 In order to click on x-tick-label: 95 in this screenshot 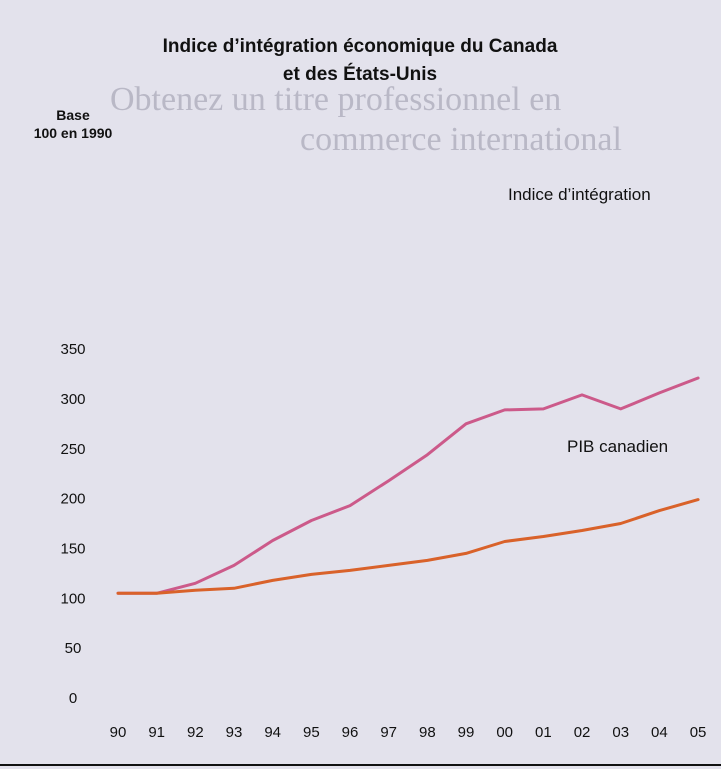, I will do `click(311, 732)`.